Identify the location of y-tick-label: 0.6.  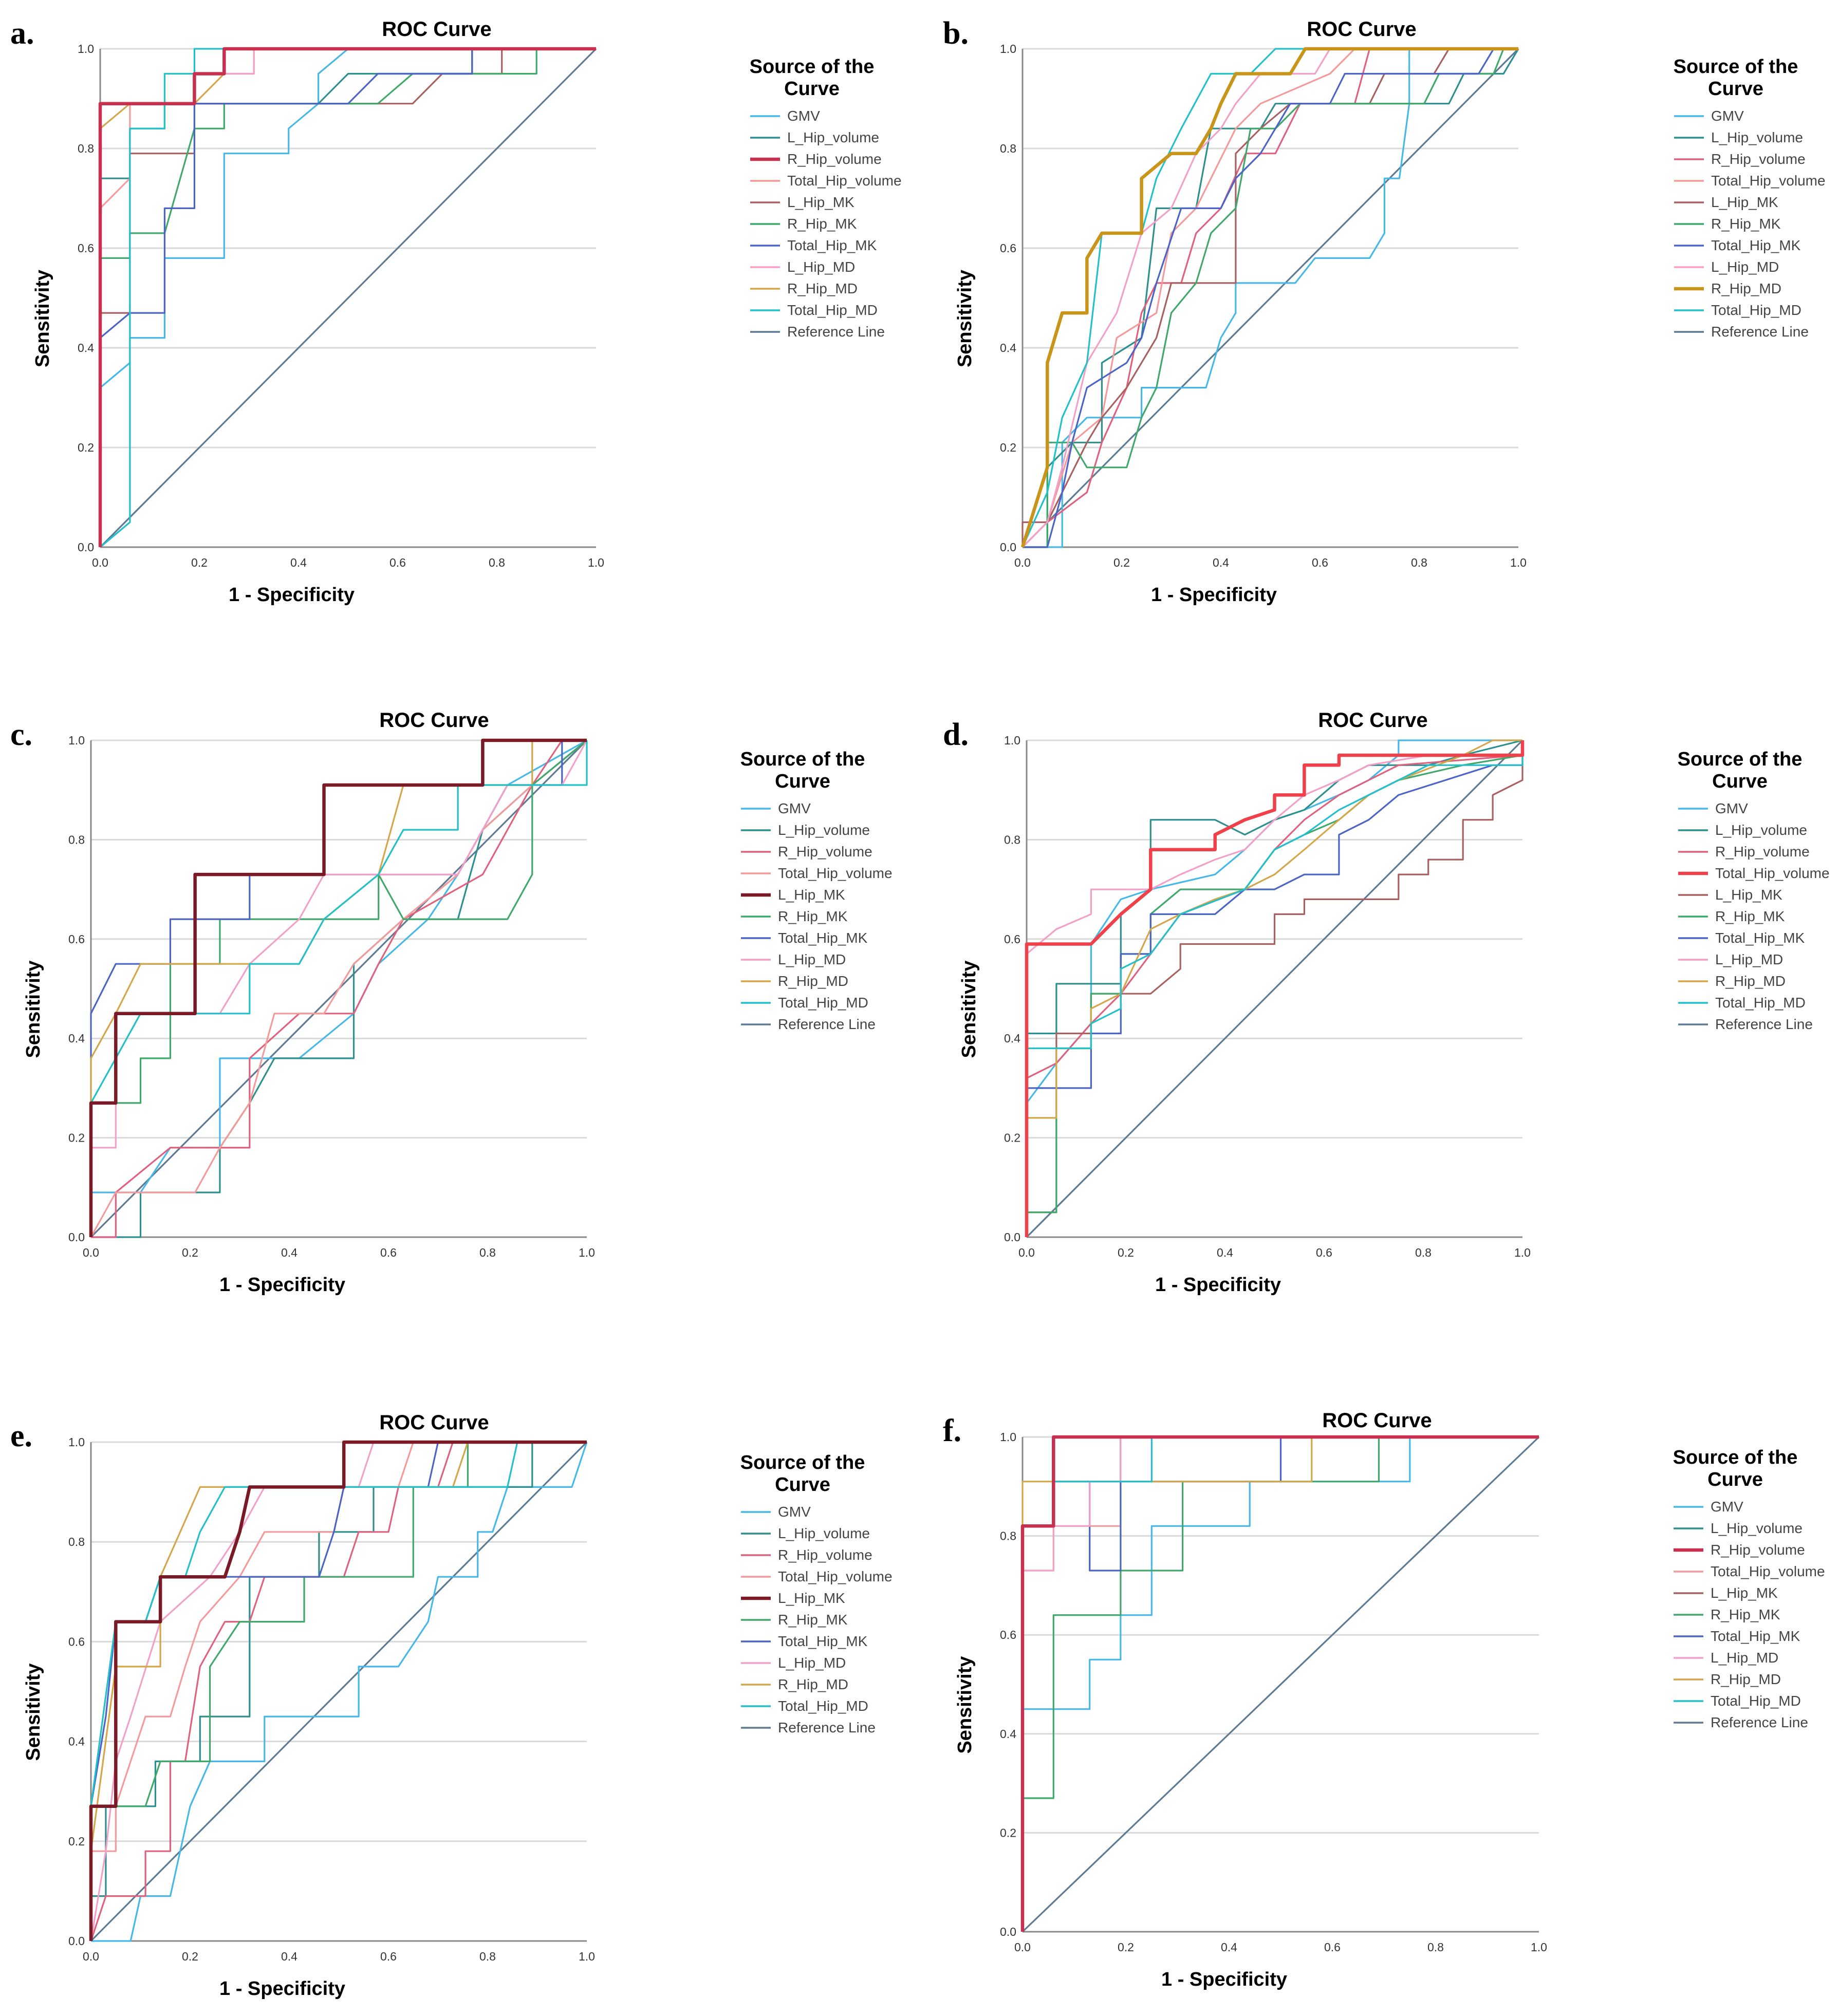
(86, 248).